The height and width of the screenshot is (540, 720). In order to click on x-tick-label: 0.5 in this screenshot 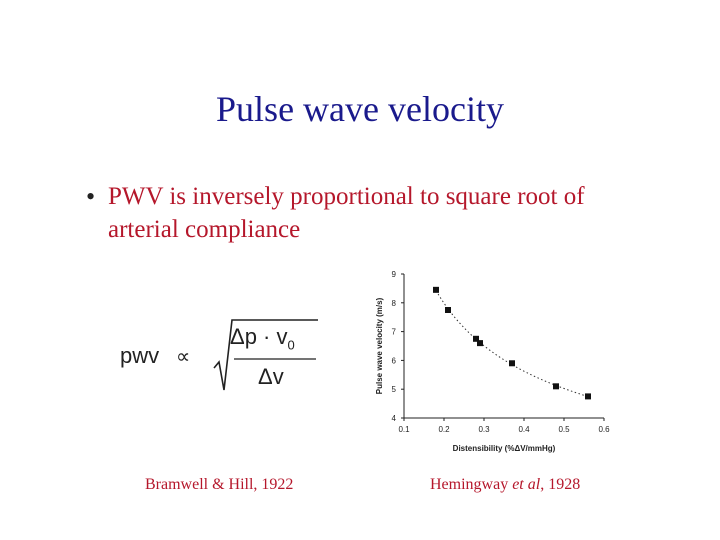, I will do `click(564, 429)`.